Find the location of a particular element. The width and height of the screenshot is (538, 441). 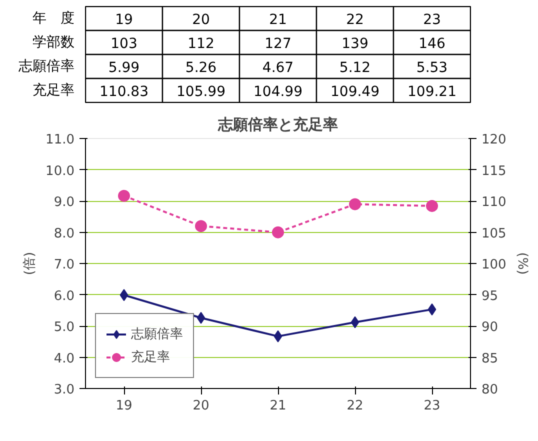

data-label: 5.53 is located at coordinates (432, 68).